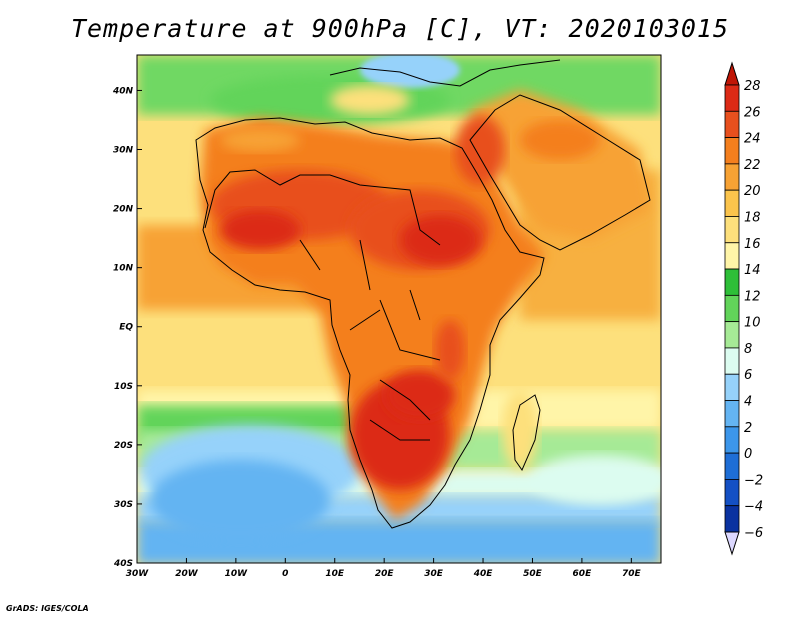 This screenshot has height=618, width=800. What do you see at coordinates (632, 574) in the screenshot?
I see `lon-tick-label: 70E` at bounding box center [632, 574].